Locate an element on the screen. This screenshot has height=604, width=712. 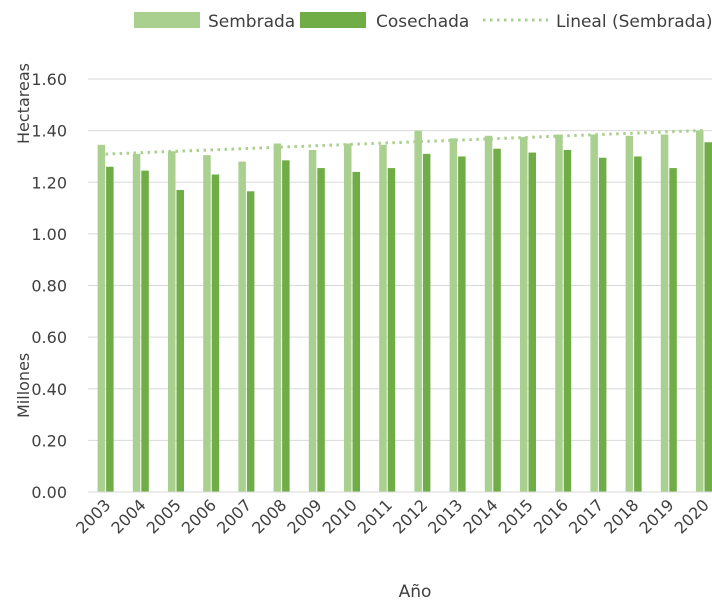
x-tick-label: 2006 is located at coordinates (199, 516).